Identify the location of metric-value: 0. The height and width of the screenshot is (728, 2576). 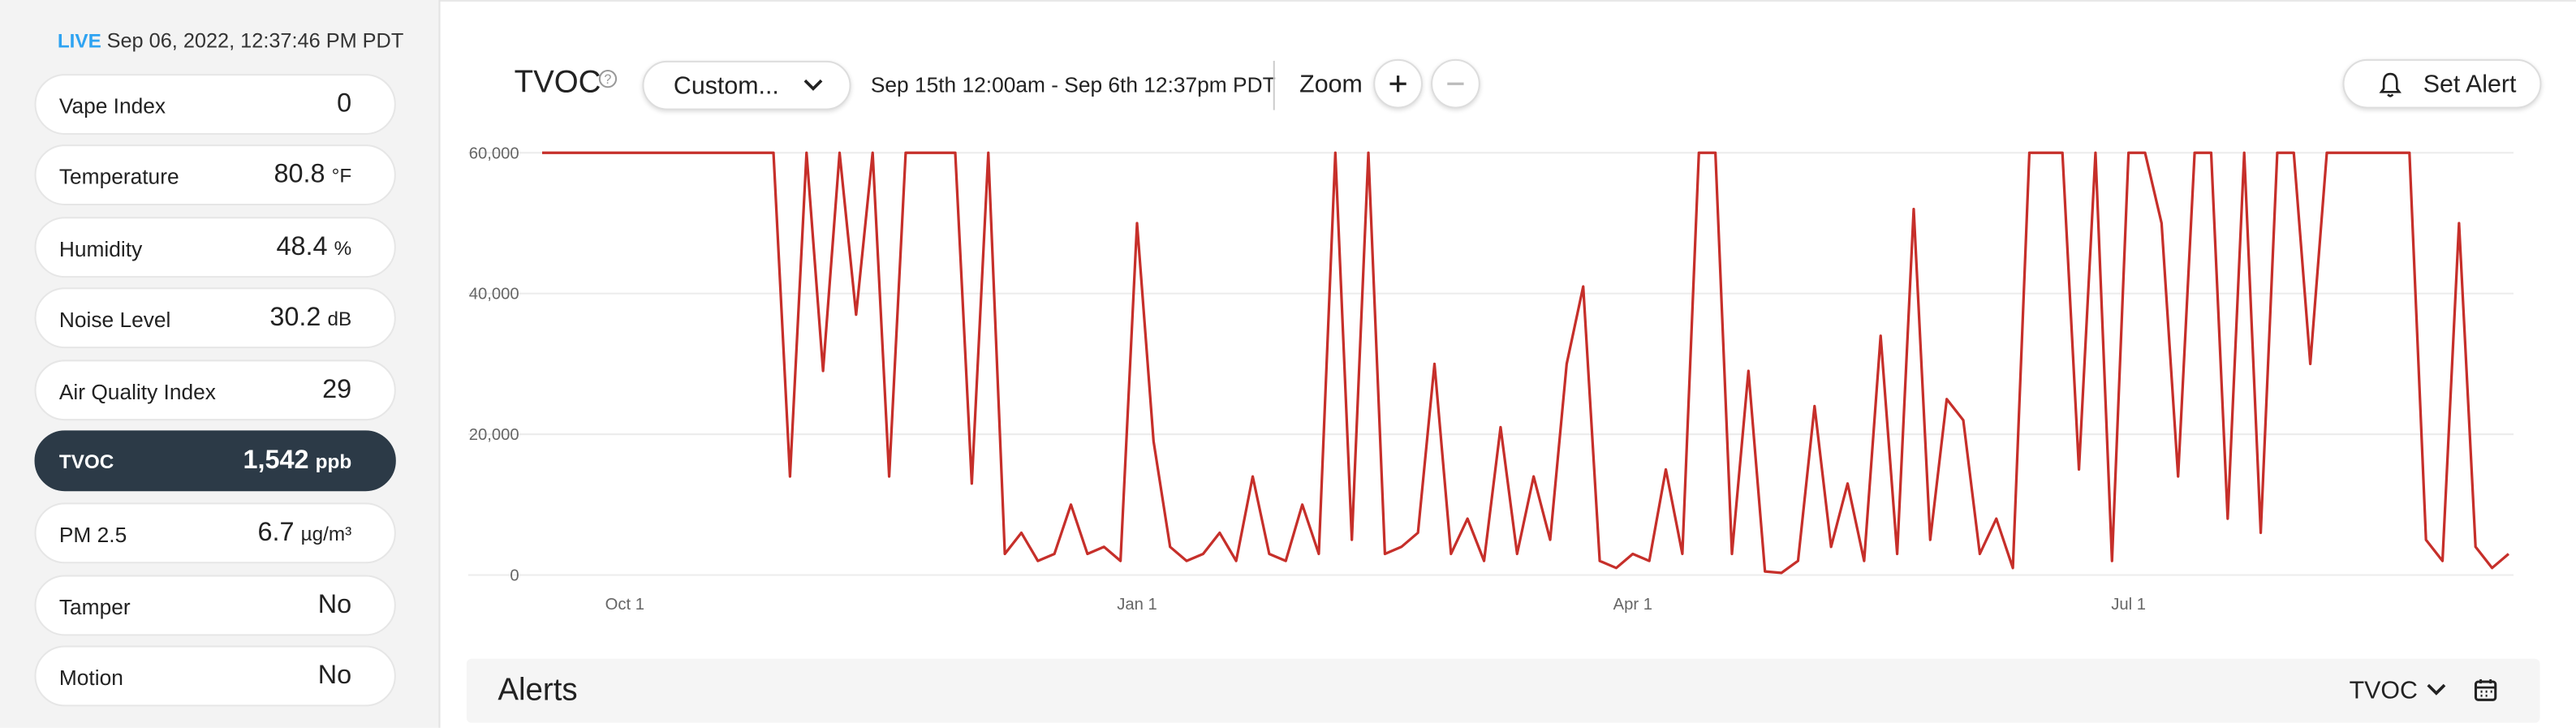
(344, 104).